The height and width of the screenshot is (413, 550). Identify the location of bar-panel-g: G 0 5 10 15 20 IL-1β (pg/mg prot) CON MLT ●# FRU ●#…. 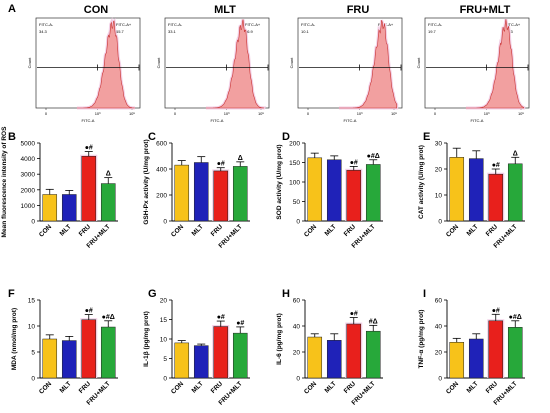
(196, 347).